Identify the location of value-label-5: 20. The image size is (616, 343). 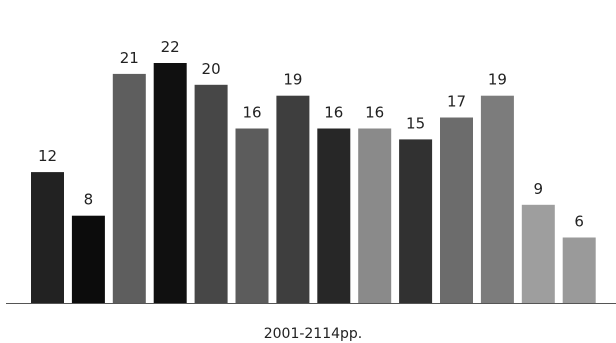
(211, 69).